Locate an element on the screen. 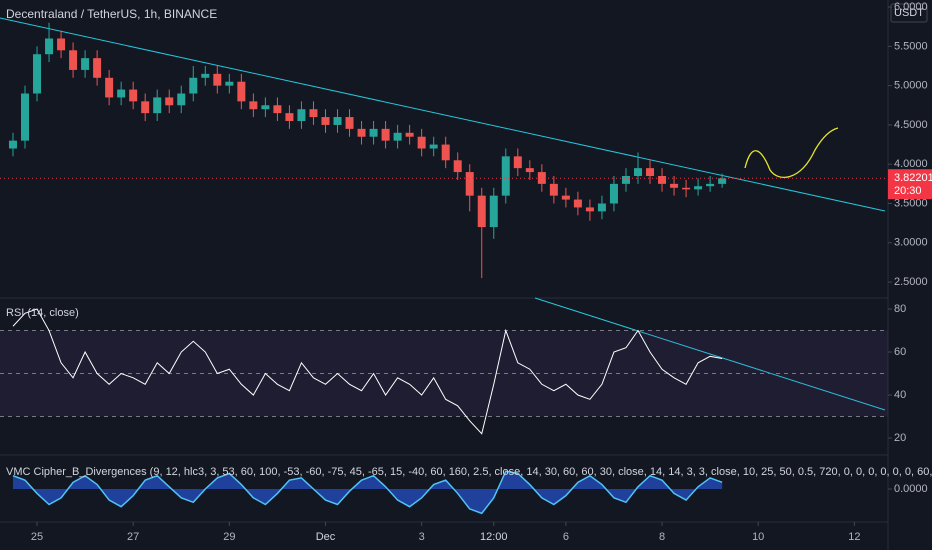 The image size is (932, 550). y-tick-label: 60 is located at coordinates (900, 352).